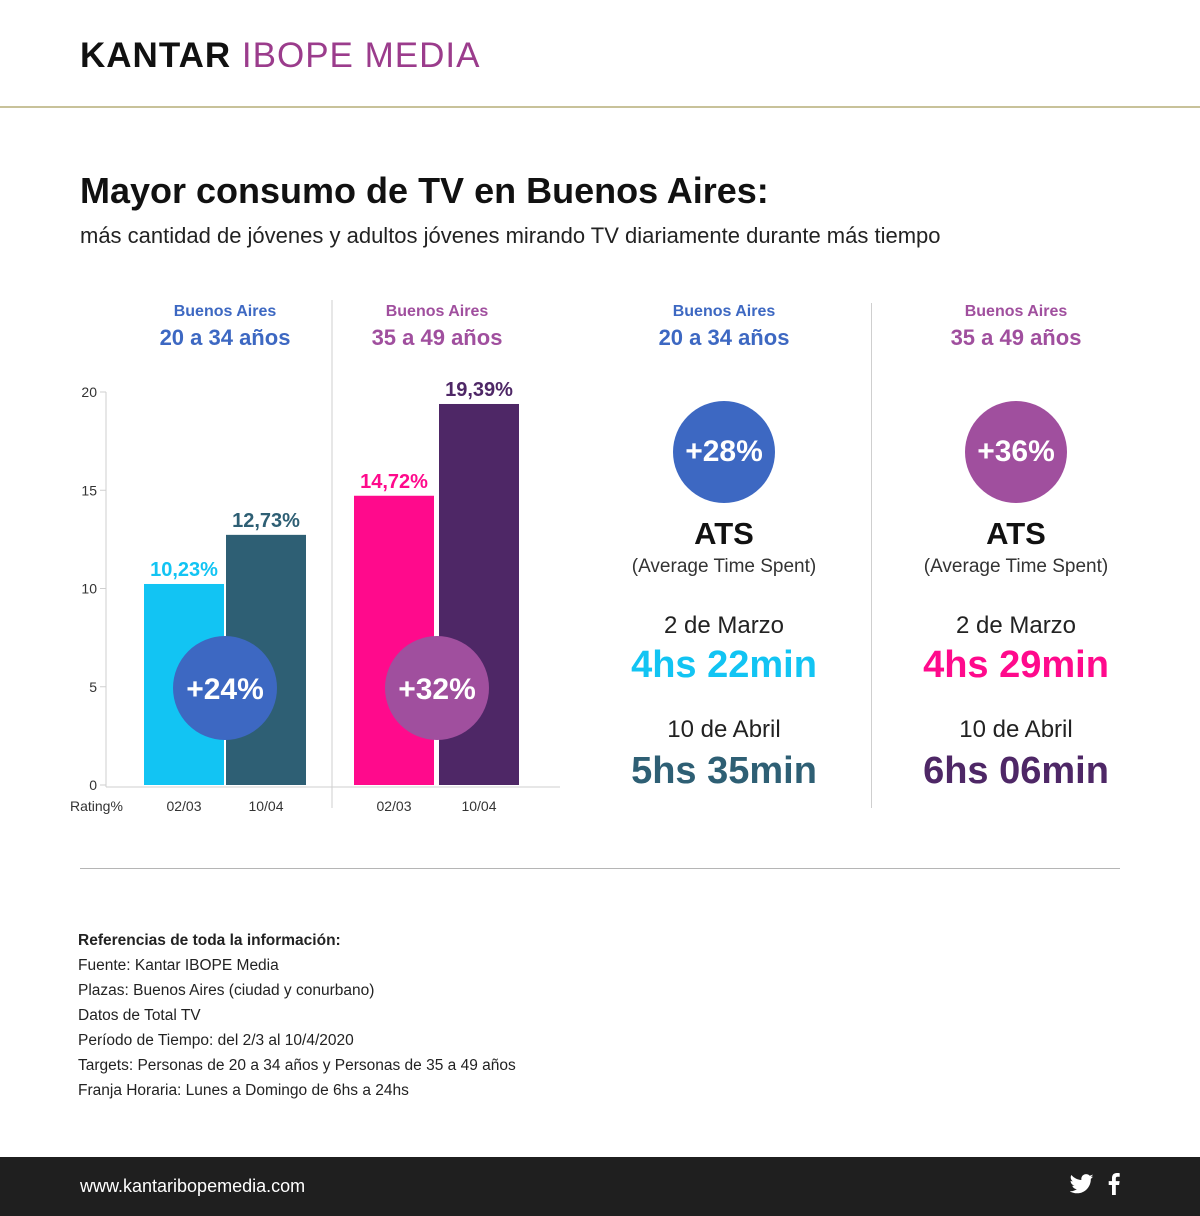 The height and width of the screenshot is (1216, 1200). I want to click on ats-2-label: ATS, so click(1016, 533).